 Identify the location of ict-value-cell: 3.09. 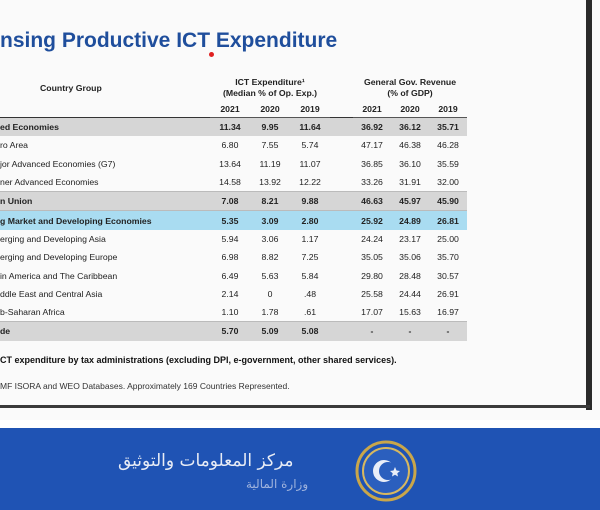
(270, 220).